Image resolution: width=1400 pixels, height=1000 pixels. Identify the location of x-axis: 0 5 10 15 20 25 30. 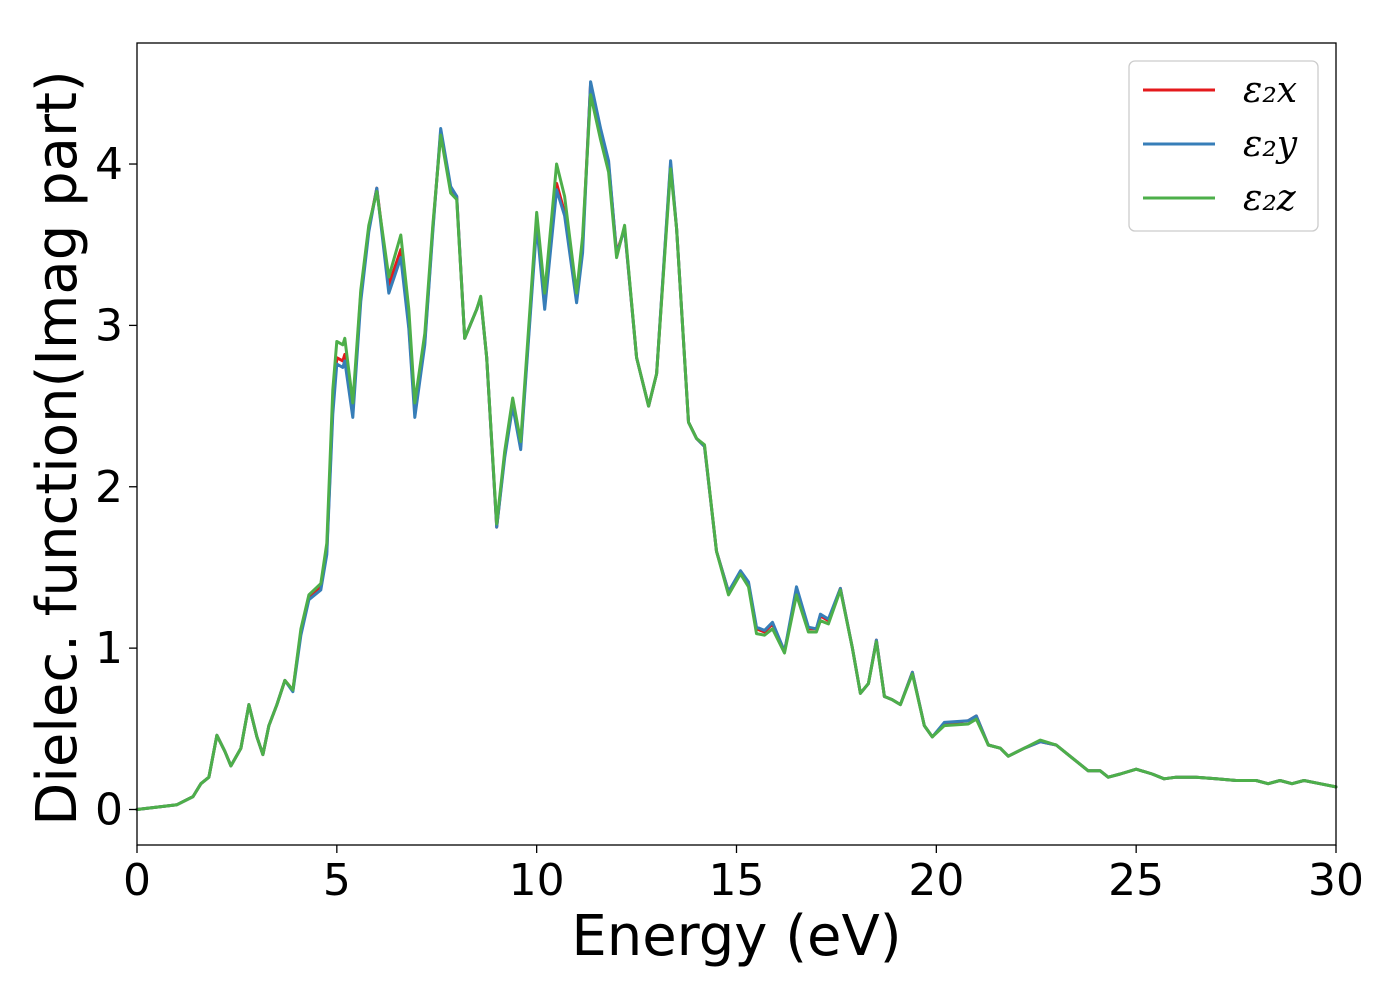
(743, 875).